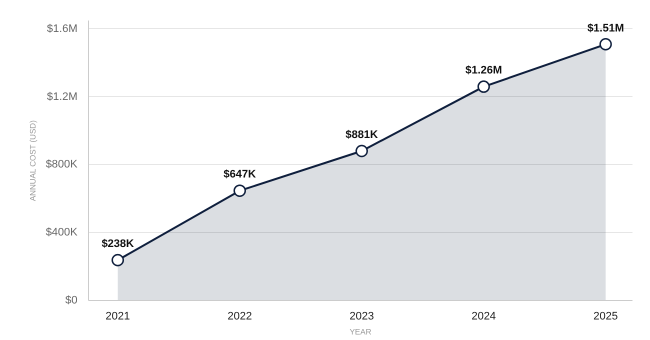  What do you see at coordinates (62, 28) in the screenshot?
I see `y-tick-label: $1.6M` at bounding box center [62, 28].